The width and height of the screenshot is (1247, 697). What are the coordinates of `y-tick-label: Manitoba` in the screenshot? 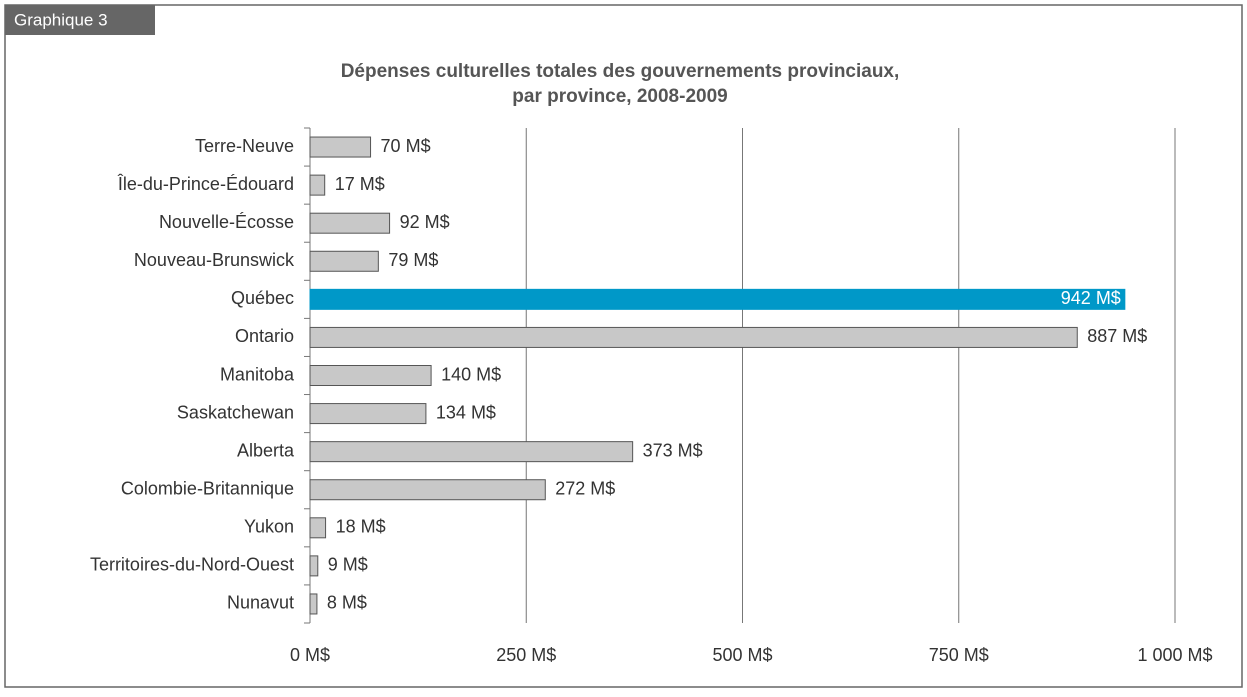 It's located at (257, 374).